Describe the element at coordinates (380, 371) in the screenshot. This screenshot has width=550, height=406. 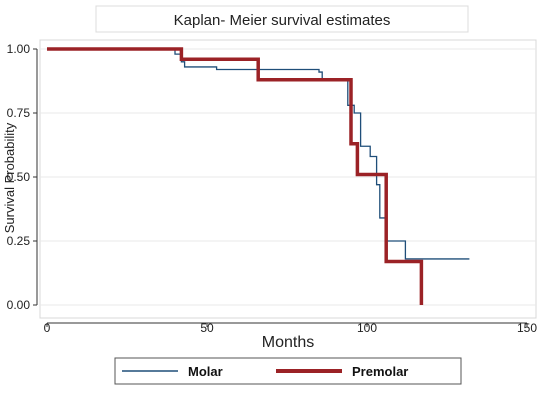
I see `legend-label-premolar: Premolar` at that location.